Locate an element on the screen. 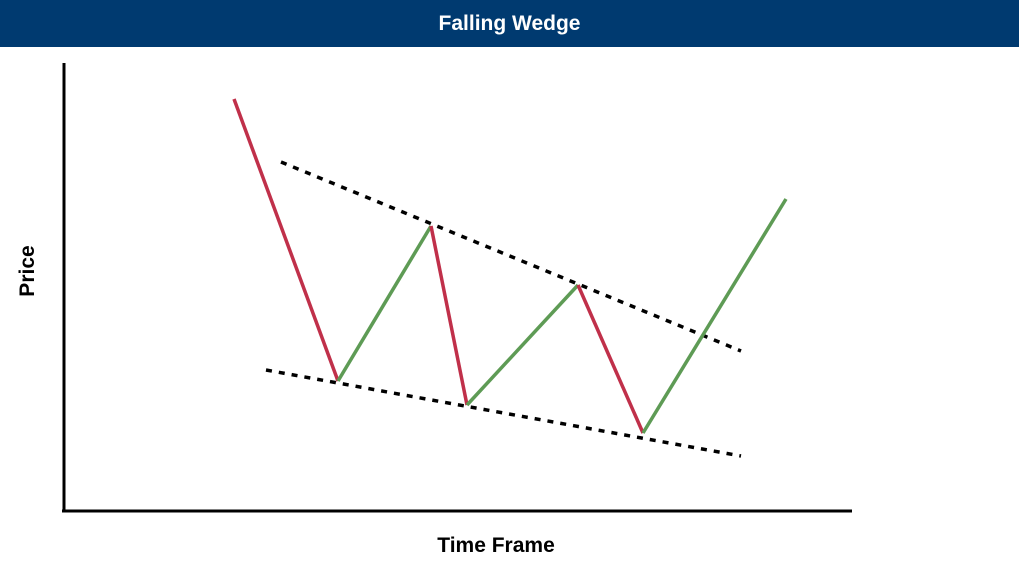  lower-trendline is located at coordinates (503, 413).